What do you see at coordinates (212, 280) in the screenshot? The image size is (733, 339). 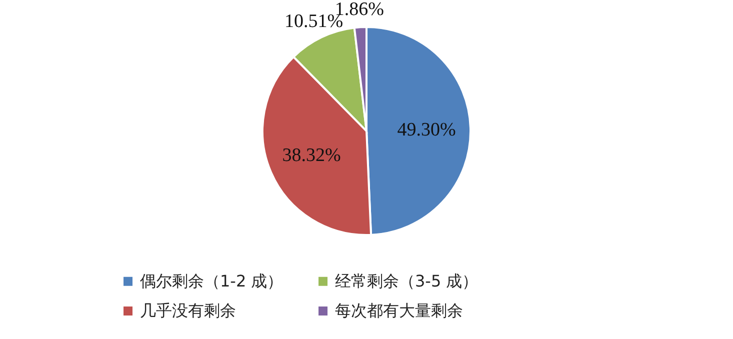 I see `legend-label: 偶尔剩余（1-2 成）` at bounding box center [212, 280].